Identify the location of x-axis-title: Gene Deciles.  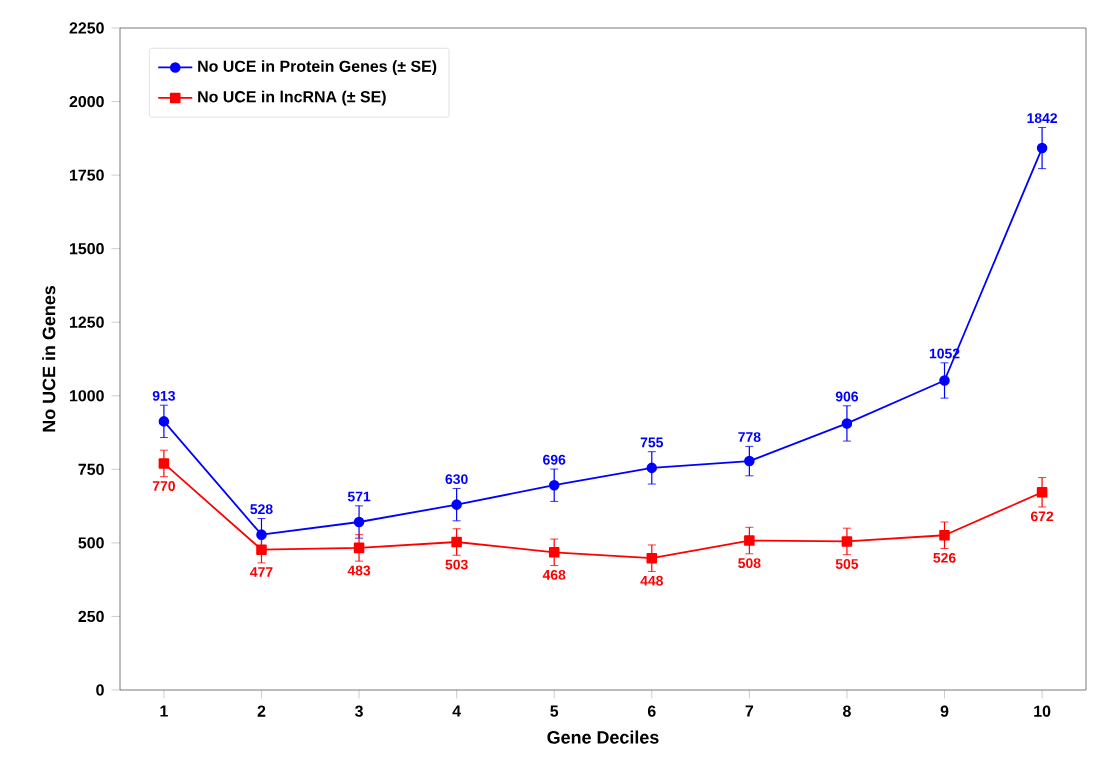
(603, 737).